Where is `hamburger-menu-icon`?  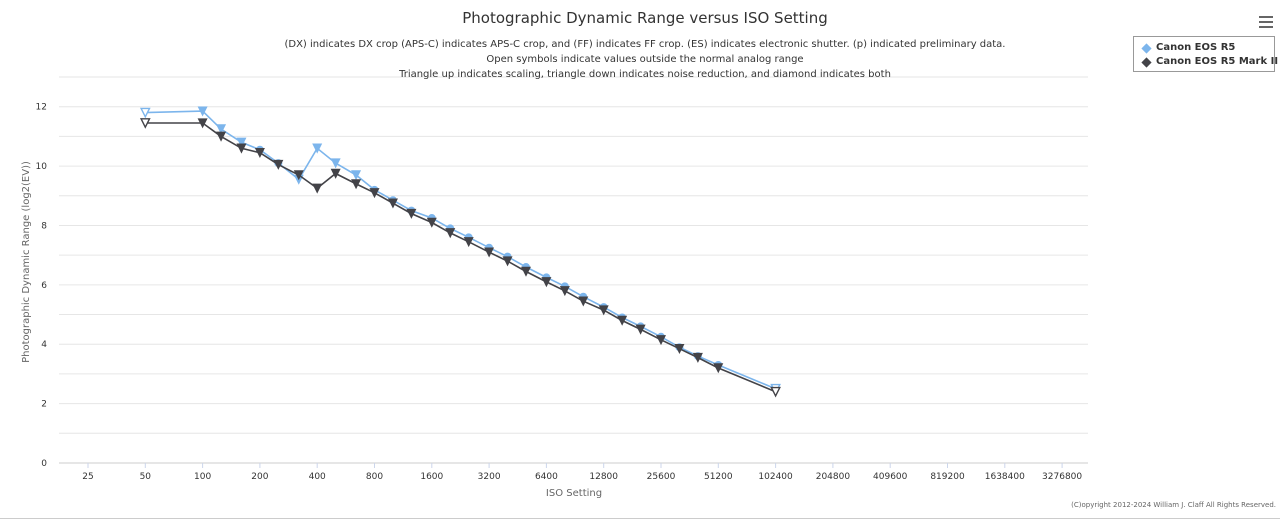 hamburger-menu-icon is located at coordinates (1266, 22).